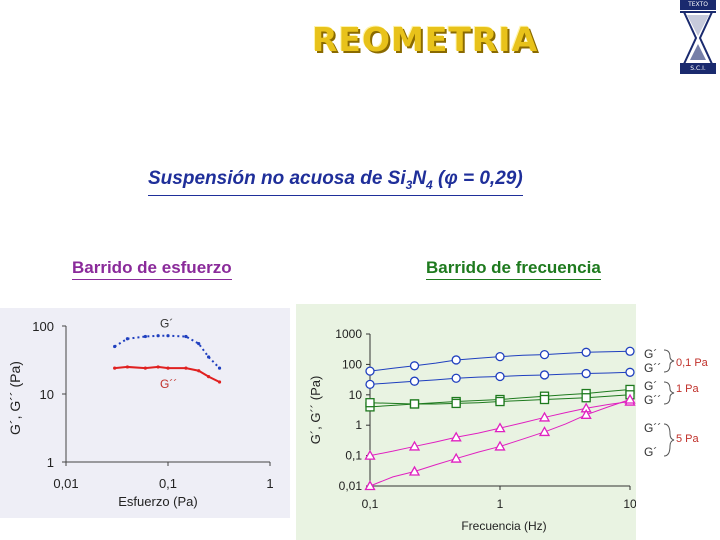 The image size is (720, 540). Describe the element at coordinates (477, 178) in the screenshot. I see `subtitle-tail: (φ = 0,29)` at that location.